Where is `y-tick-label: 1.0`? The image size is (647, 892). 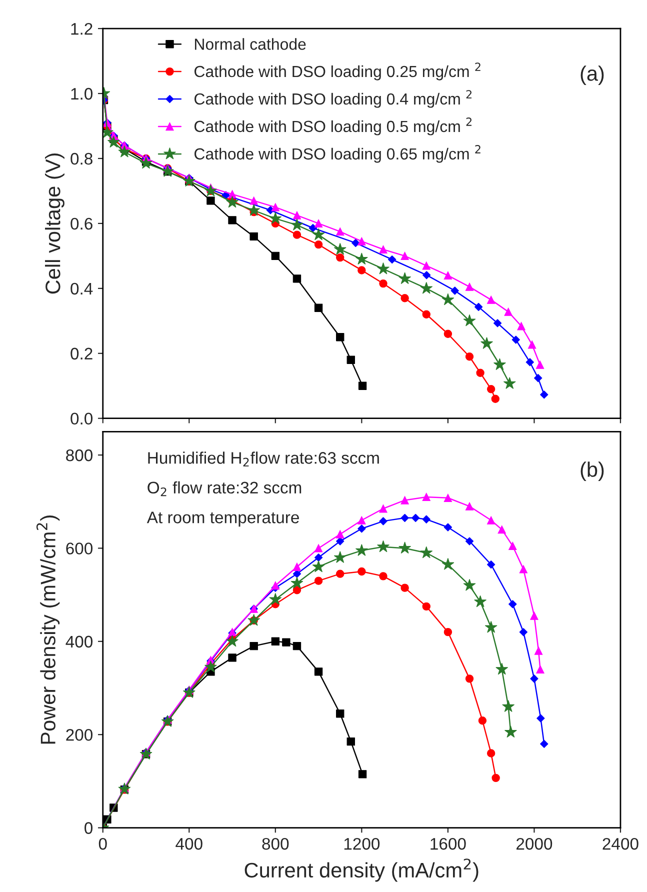 y-tick-label: 1.0 is located at coordinates (81, 94).